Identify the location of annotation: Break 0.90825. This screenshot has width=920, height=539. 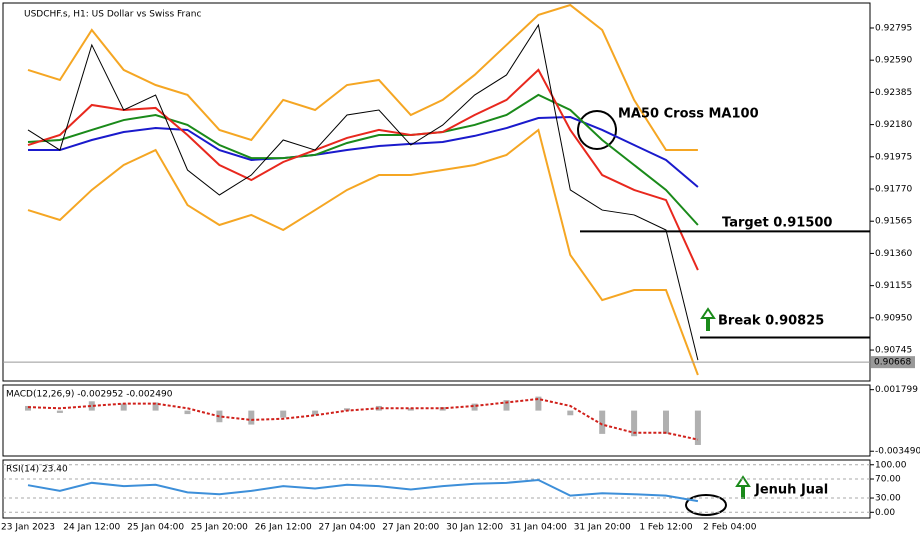
(771, 321).